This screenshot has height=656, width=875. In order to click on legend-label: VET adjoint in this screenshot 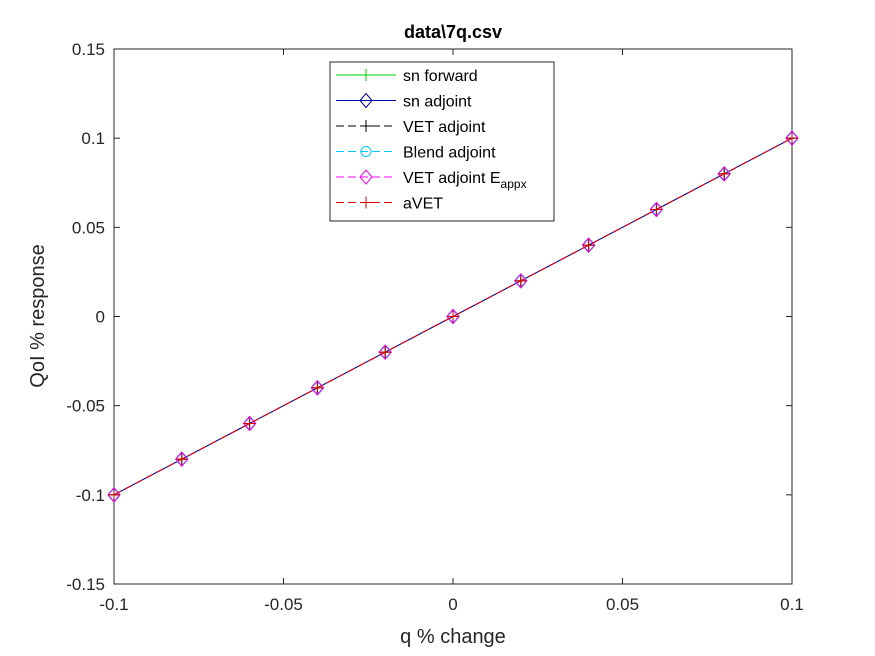, I will do `click(444, 127)`.